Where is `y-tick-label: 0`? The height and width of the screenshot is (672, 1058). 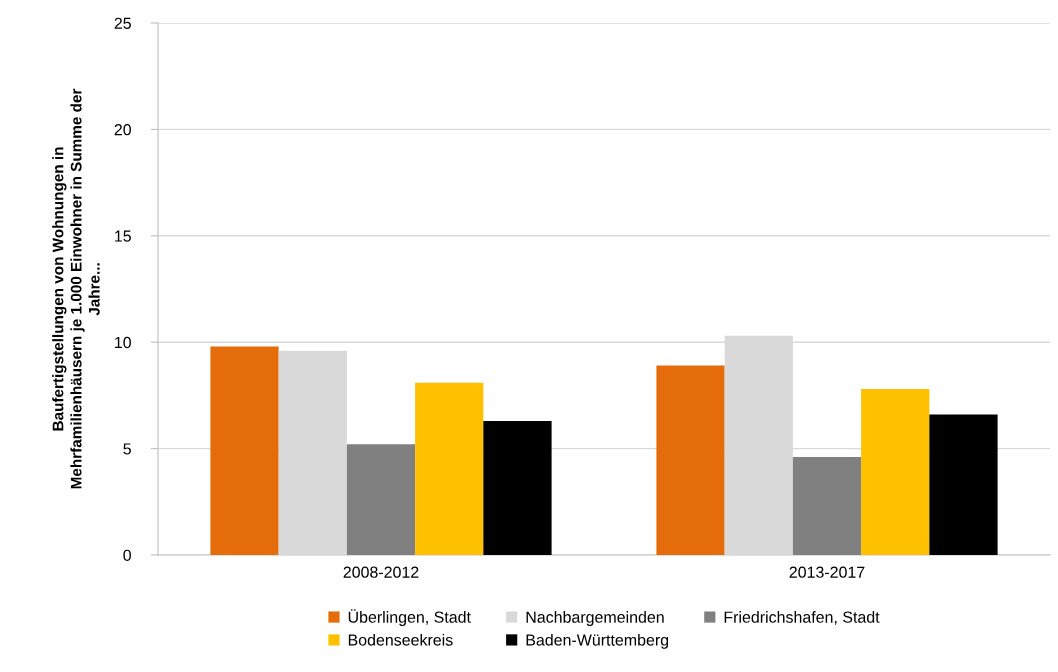
y-tick-label: 0 is located at coordinates (127, 555).